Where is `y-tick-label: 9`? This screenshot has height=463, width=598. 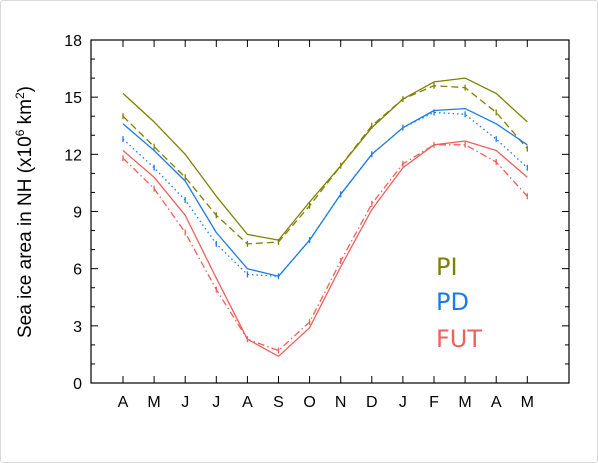
y-tick-label: 9 is located at coordinates (77, 213).